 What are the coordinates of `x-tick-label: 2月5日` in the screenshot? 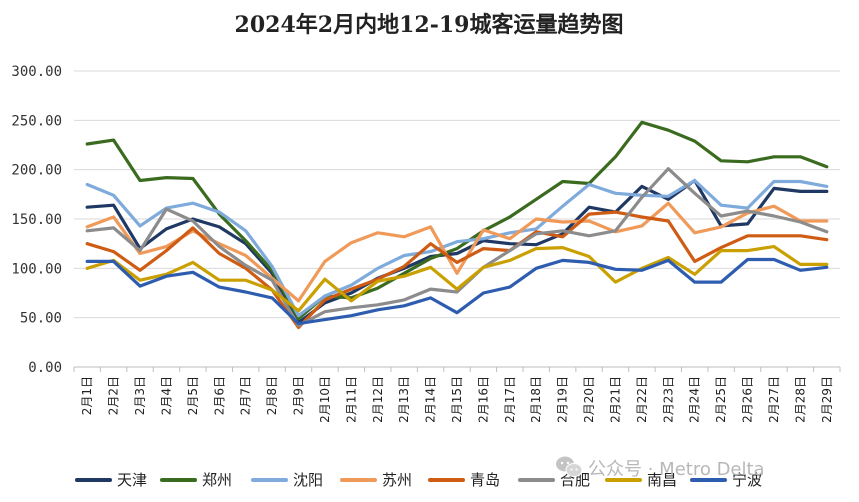 It's located at (193, 395).